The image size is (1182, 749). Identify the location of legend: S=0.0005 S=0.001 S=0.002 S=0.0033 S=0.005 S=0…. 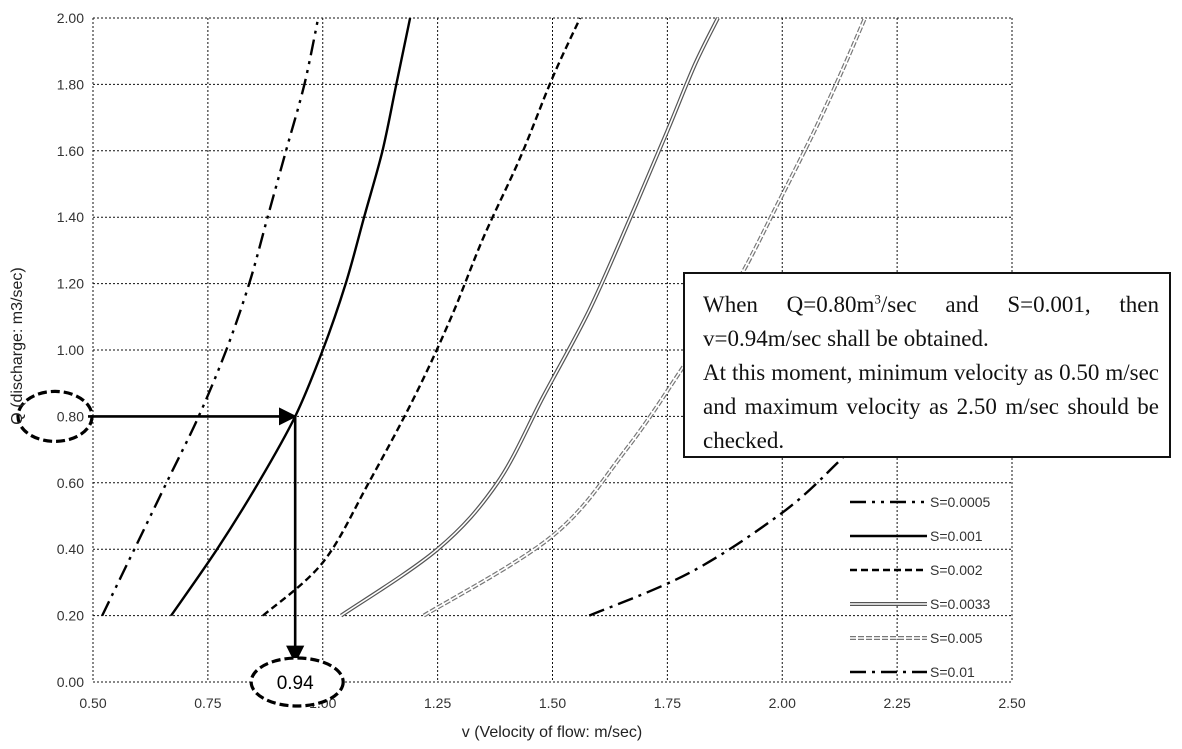
(920, 587).